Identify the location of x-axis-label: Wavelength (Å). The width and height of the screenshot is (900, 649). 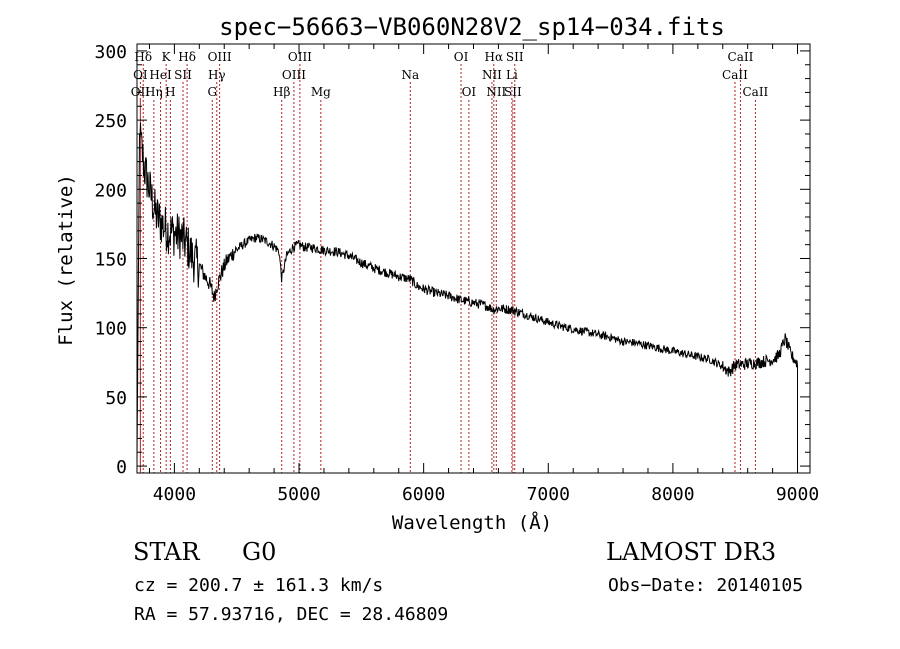
(472, 522).